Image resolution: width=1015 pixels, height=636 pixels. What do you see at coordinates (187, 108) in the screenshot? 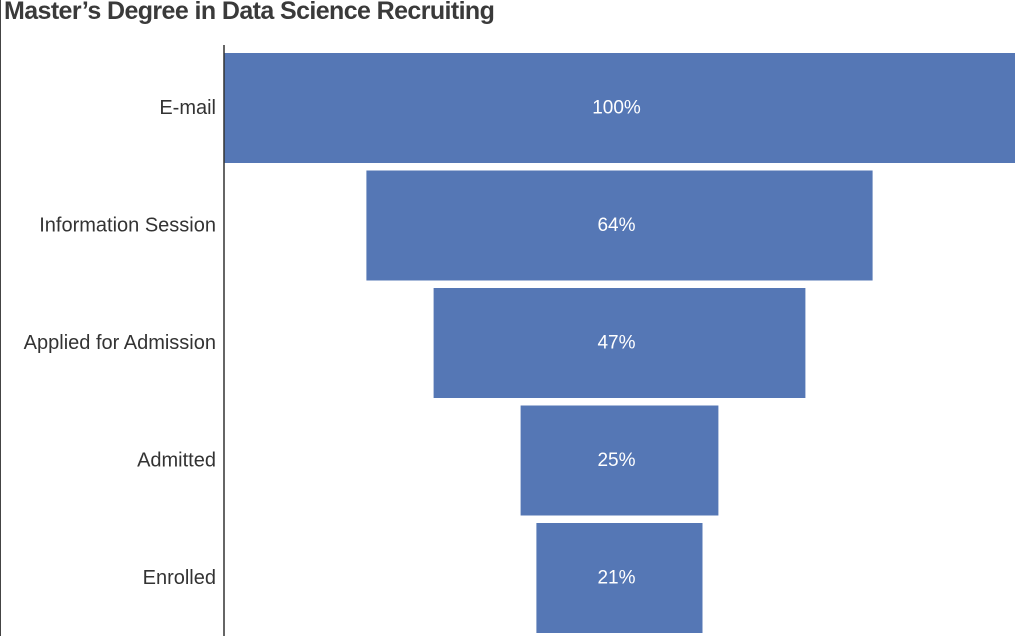
I see `category-label-e-mail: E-mail` at bounding box center [187, 108].